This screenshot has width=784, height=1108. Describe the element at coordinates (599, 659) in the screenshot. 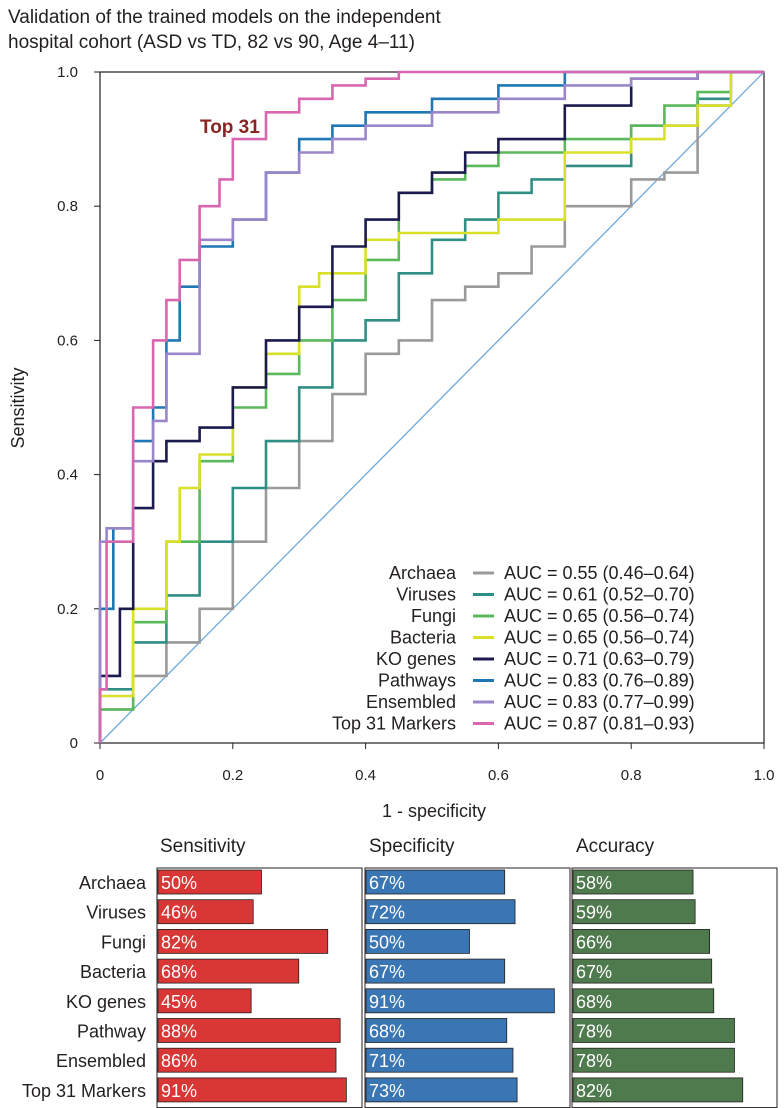

I see `legend-auc: AUC = 0.71 (0.63–0.79)` at that location.